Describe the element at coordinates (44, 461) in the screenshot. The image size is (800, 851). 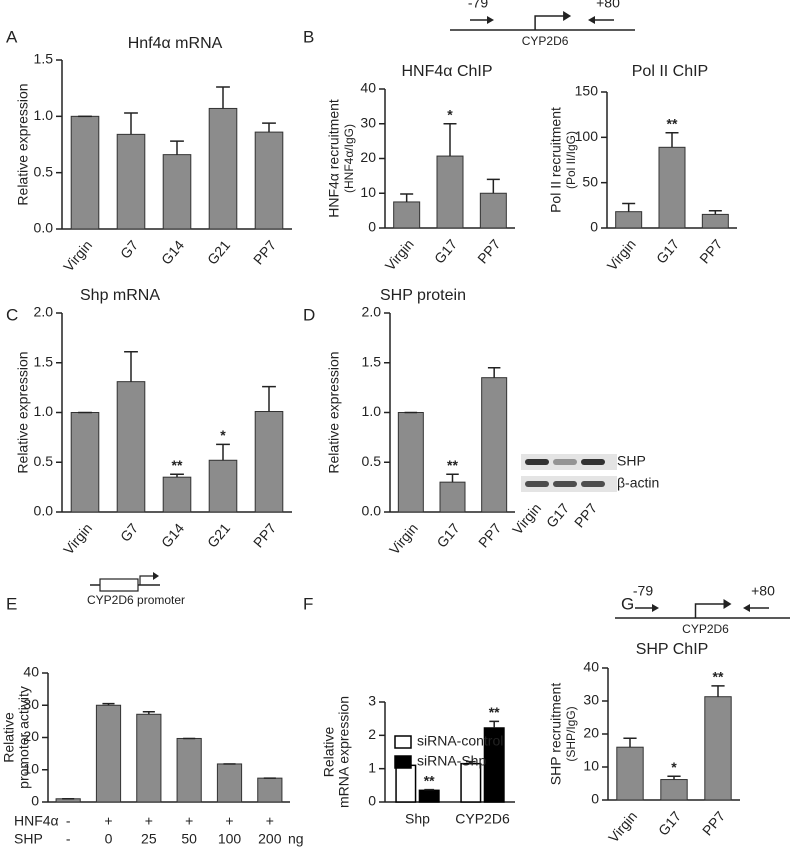
I see `y-tick-label: 0.5` at that location.